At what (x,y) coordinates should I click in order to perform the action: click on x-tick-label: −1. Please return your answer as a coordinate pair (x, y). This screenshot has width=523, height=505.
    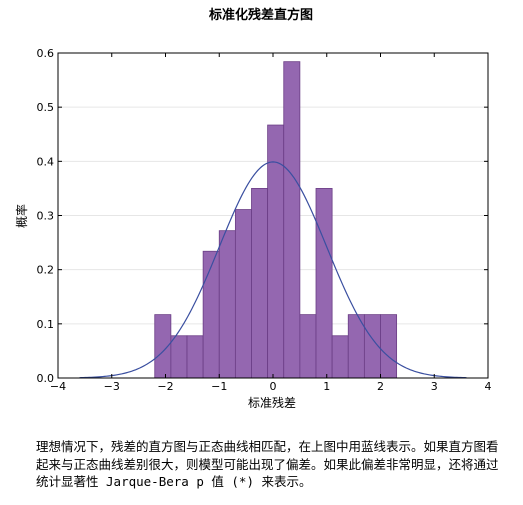
    Looking at the image, I should click on (219, 386).